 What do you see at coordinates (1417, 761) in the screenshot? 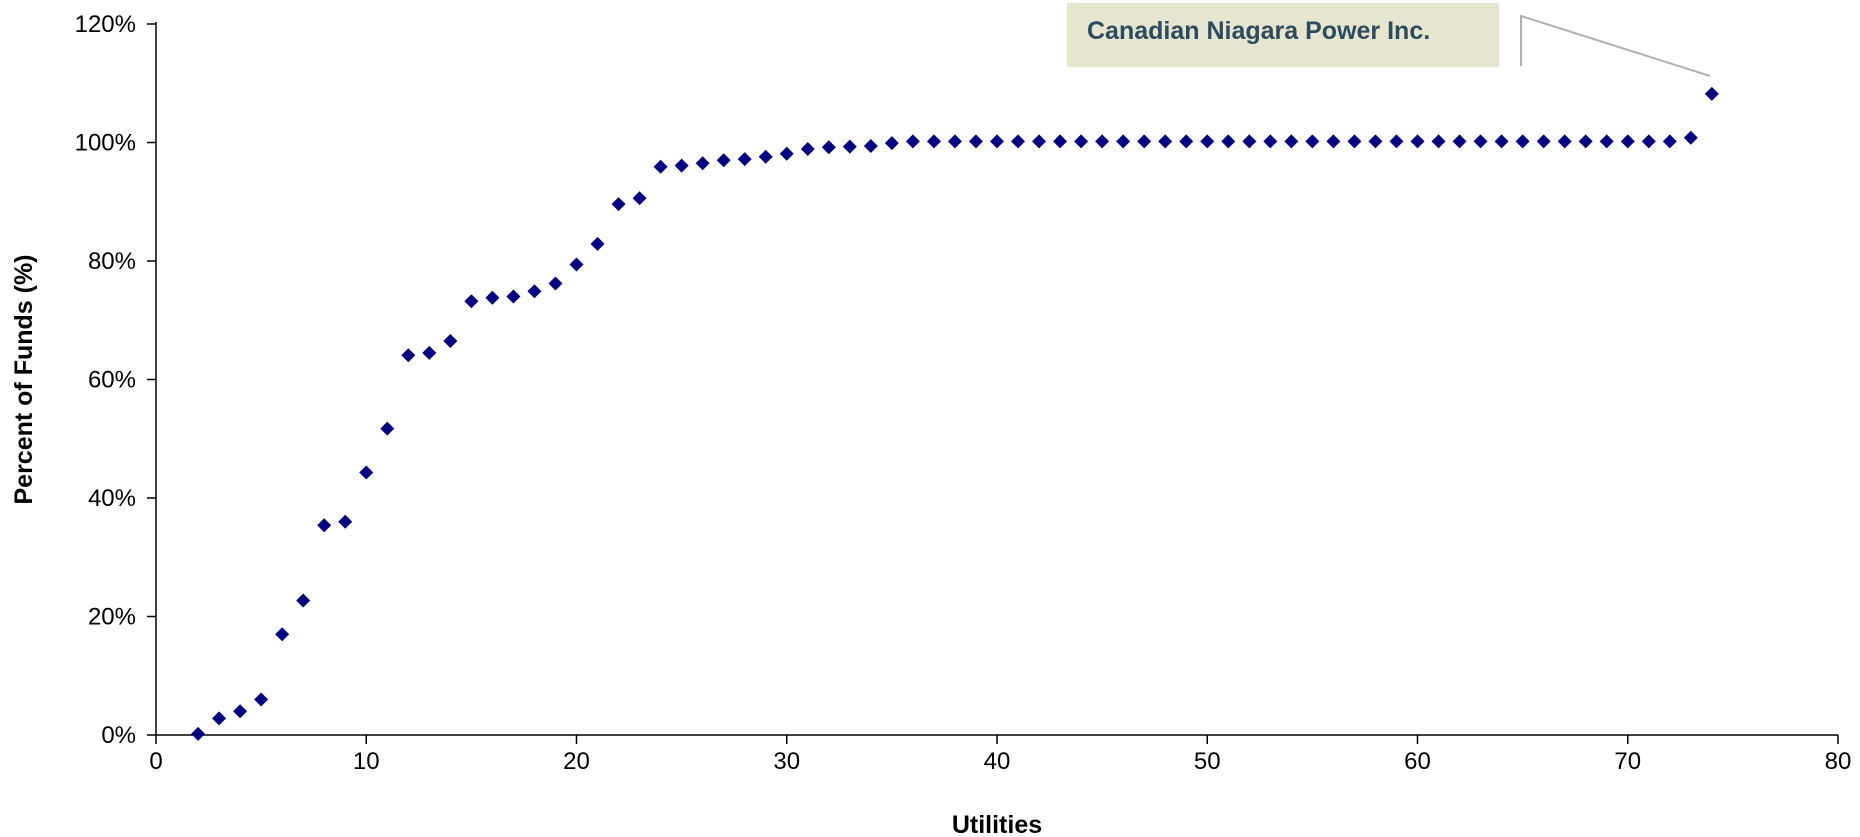
I see `x-tick-label: 60` at bounding box center [1417, 761].